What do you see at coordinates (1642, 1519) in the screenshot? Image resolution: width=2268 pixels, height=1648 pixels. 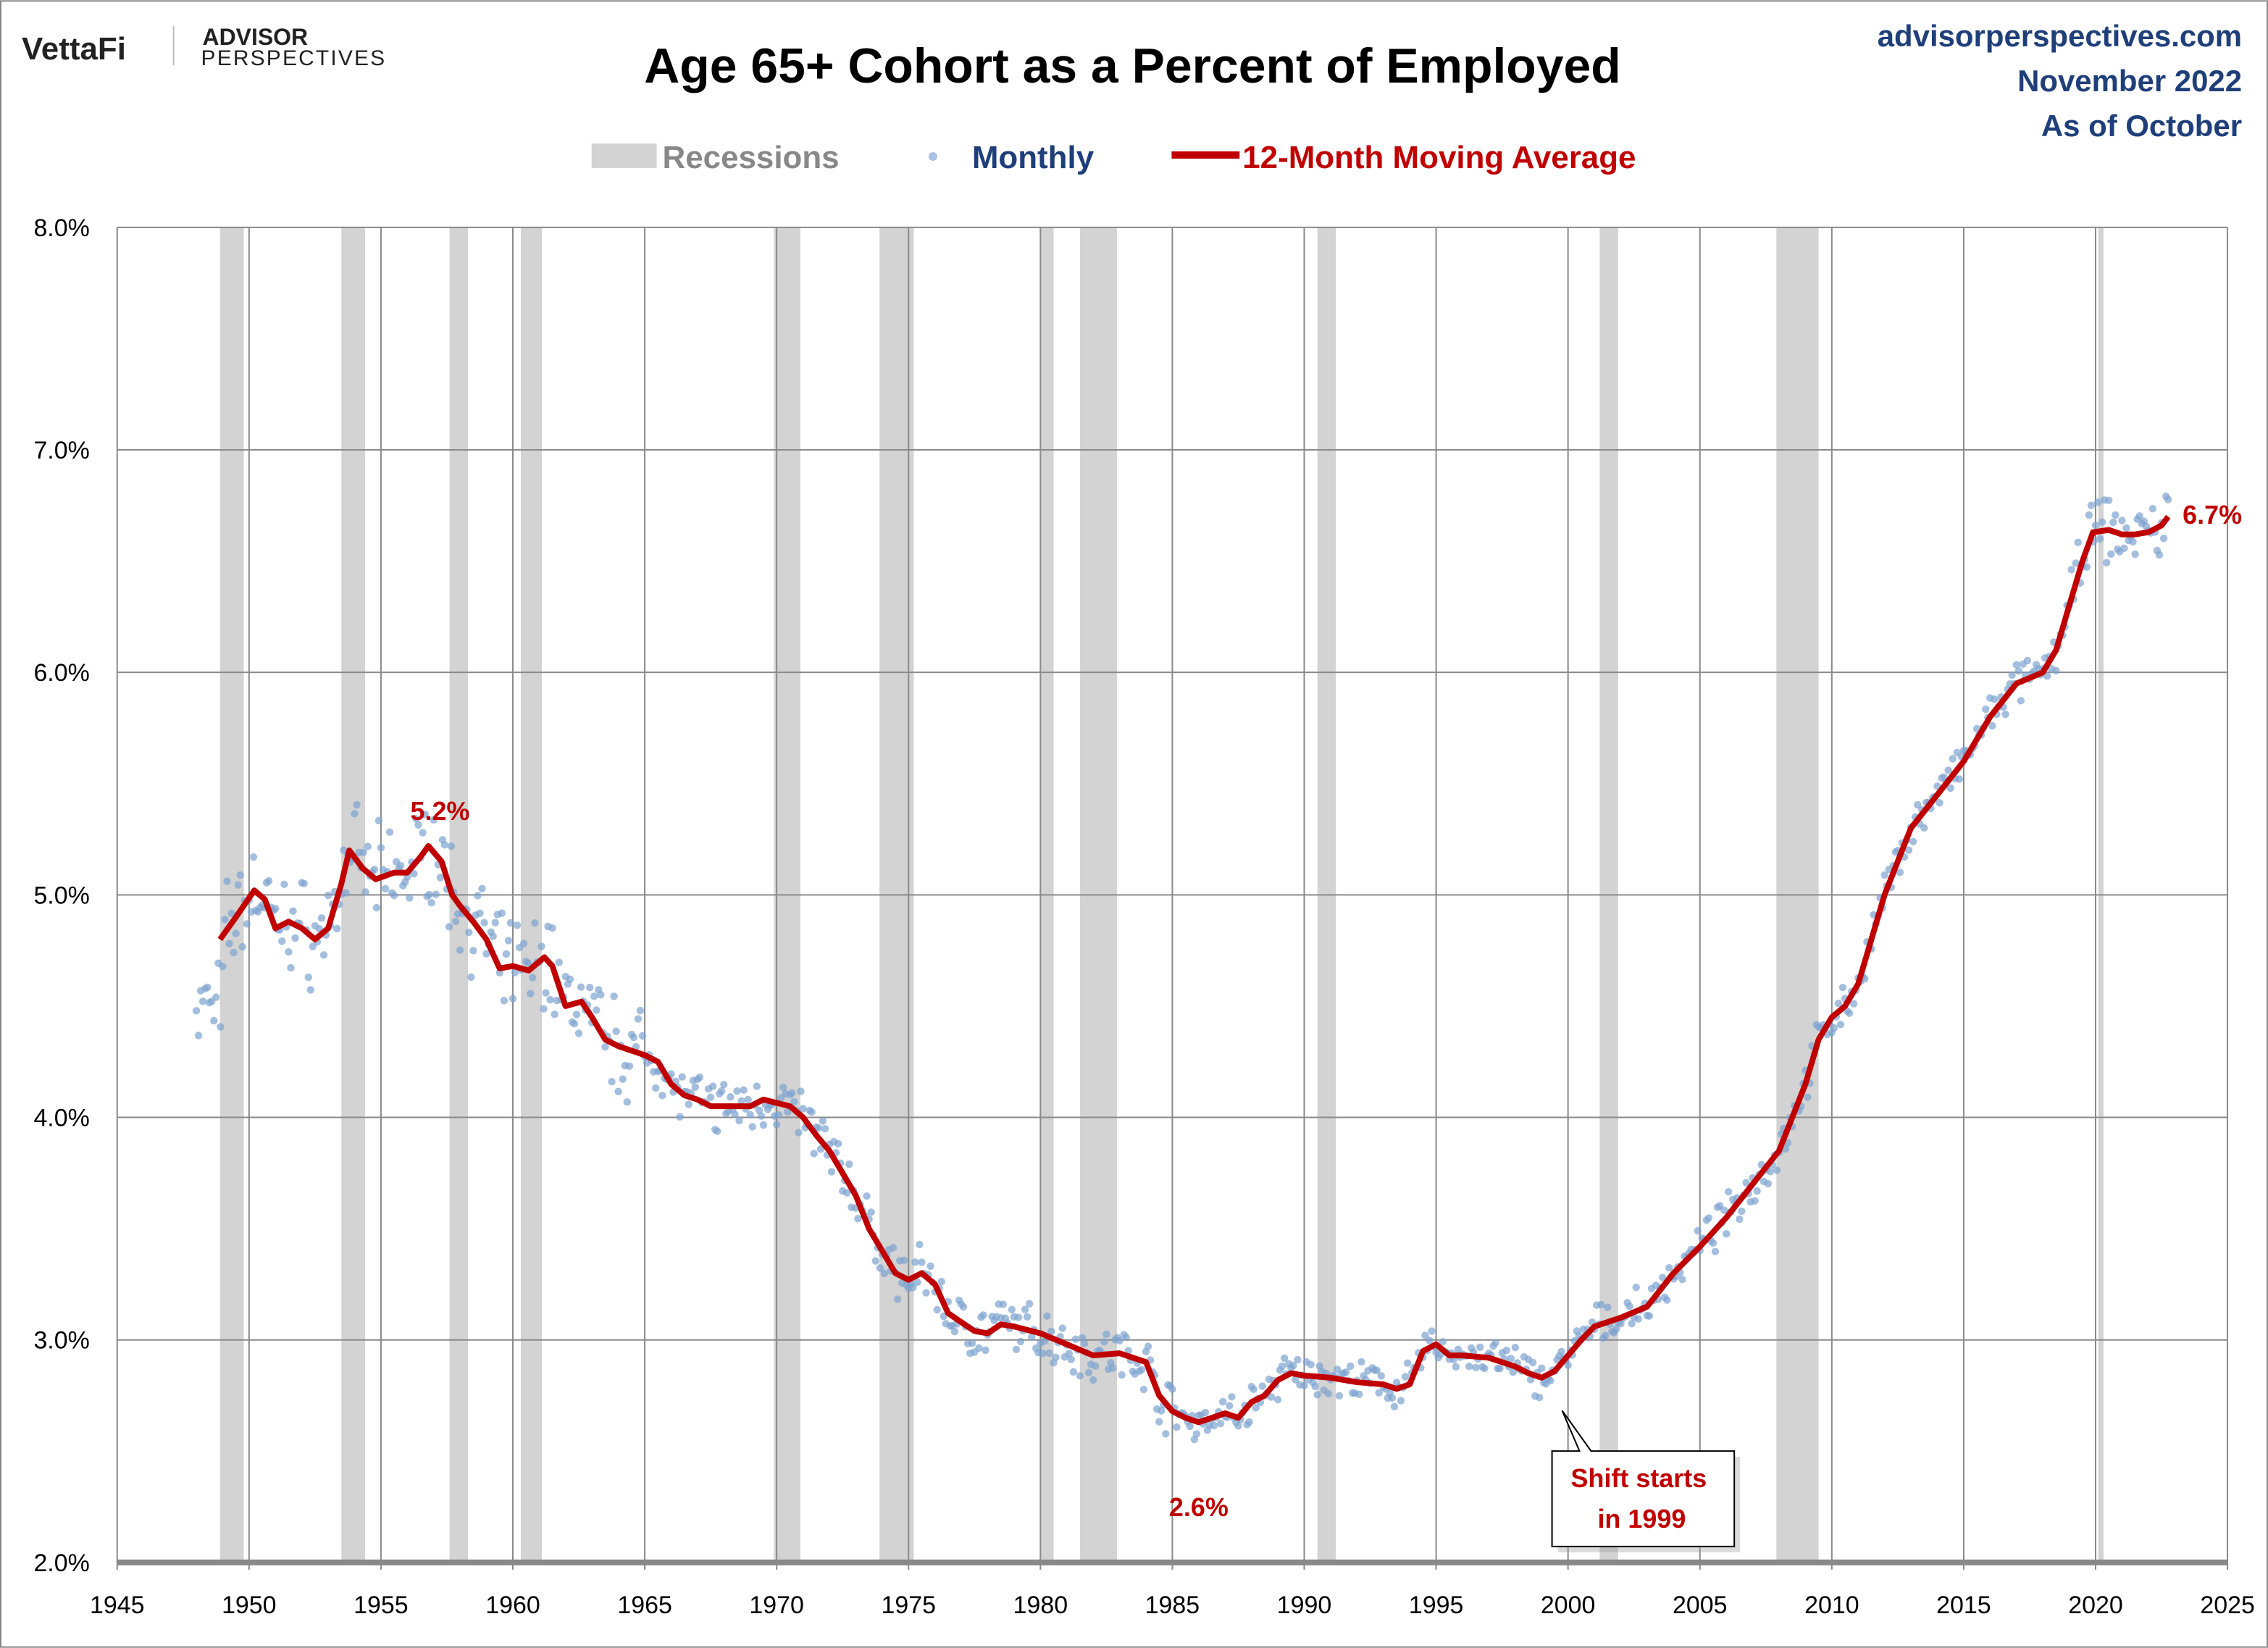 I see `callout-line-2: in 1999` at bounding box center [1642, 1519].